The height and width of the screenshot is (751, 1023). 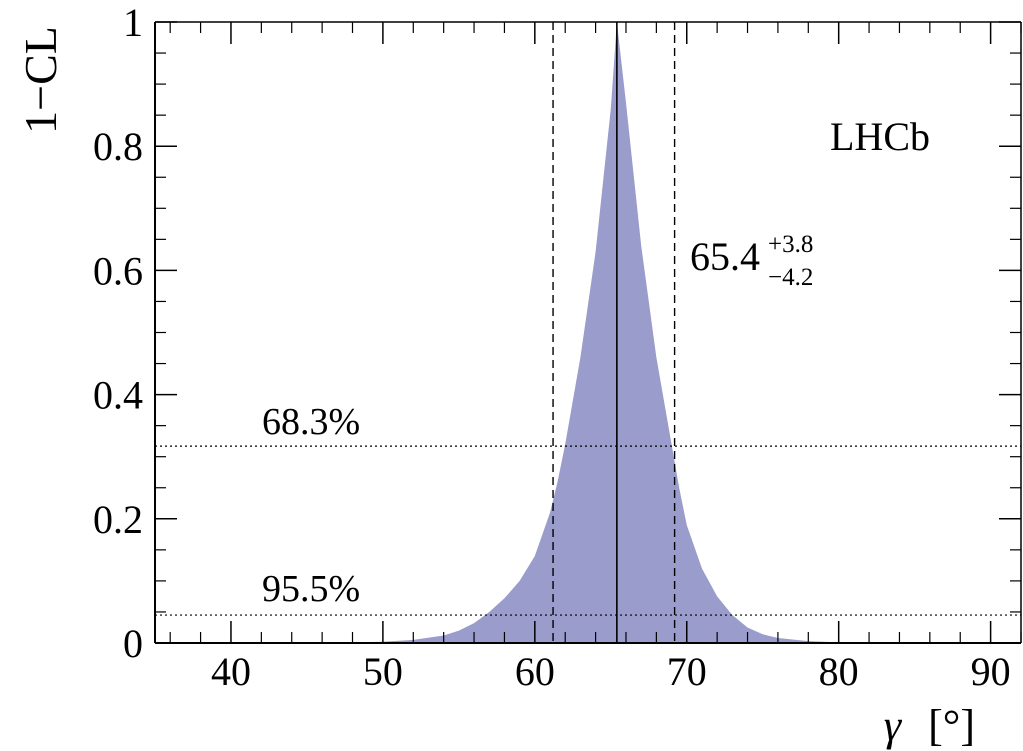 What do you see at coordinates (118, 519) in the screenshot?
I see `y-tick-label: 0.2` at bounding box center [118, 519].